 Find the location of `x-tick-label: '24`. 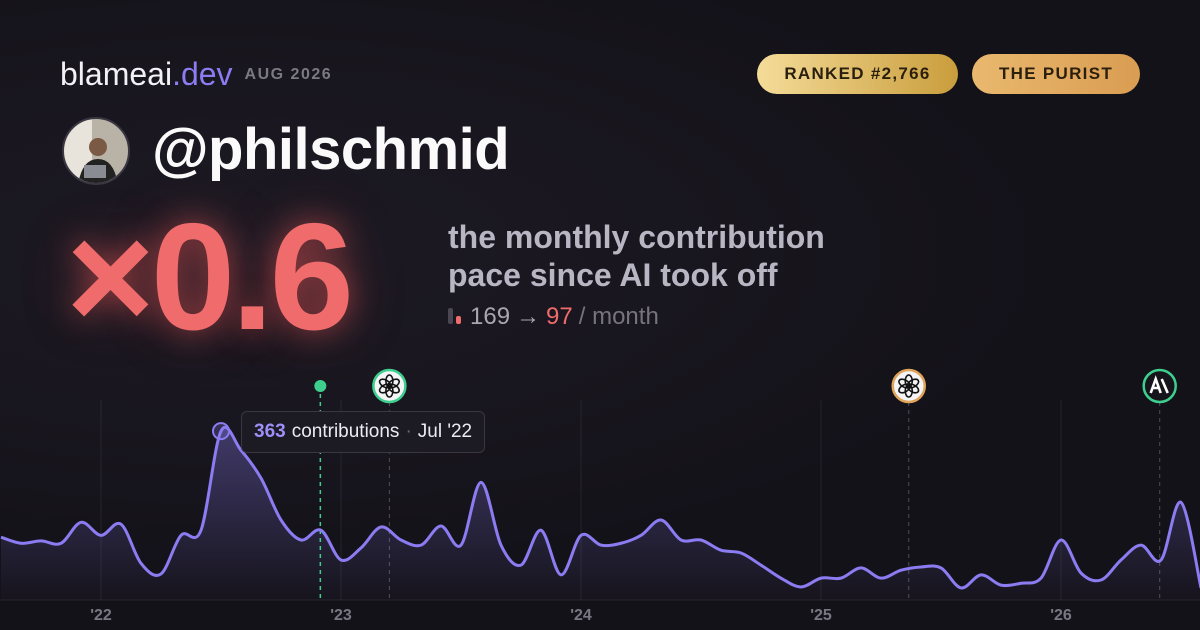

x-tick-label: '24 is located at coordinates (581, 615).